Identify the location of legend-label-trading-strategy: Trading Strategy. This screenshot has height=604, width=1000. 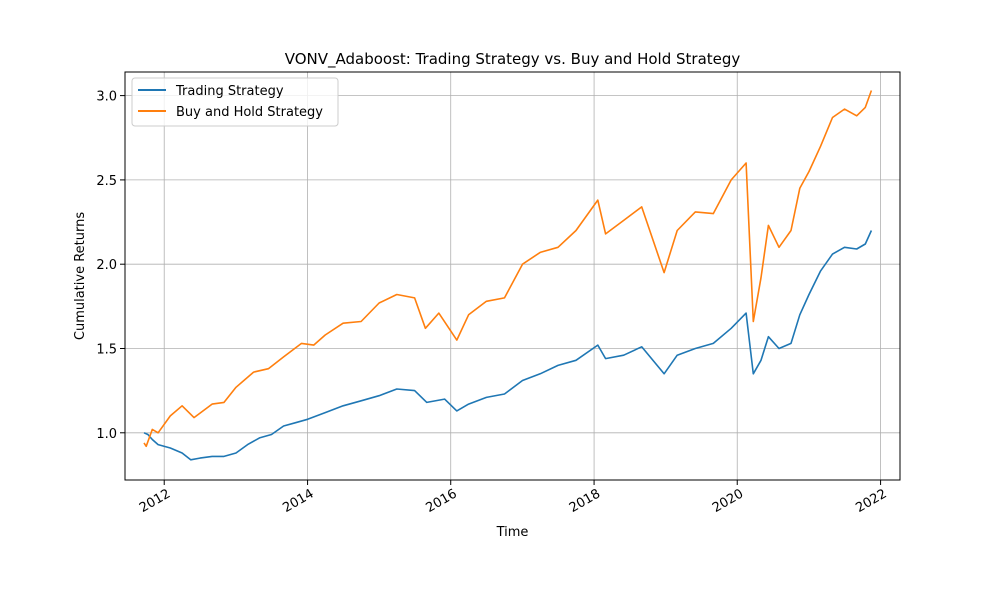
(229, 91).